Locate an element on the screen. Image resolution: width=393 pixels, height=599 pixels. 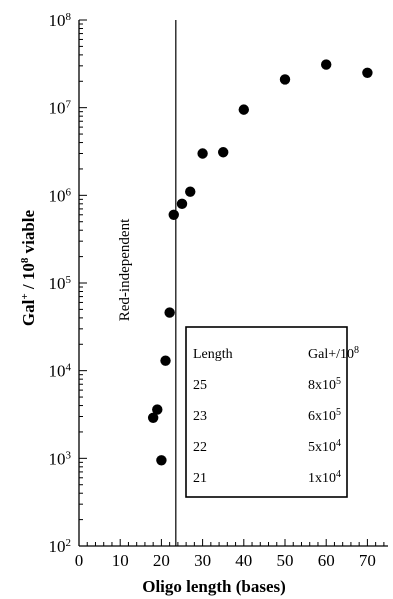
table-header-length: Length is located at coordinates (213, 354).